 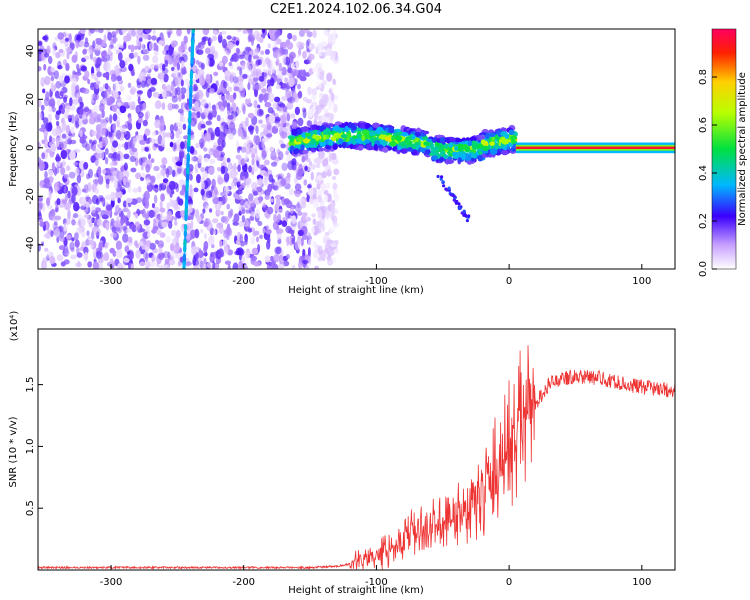 I want to click on x-tick-label: -200, so click(x=243, y=582).